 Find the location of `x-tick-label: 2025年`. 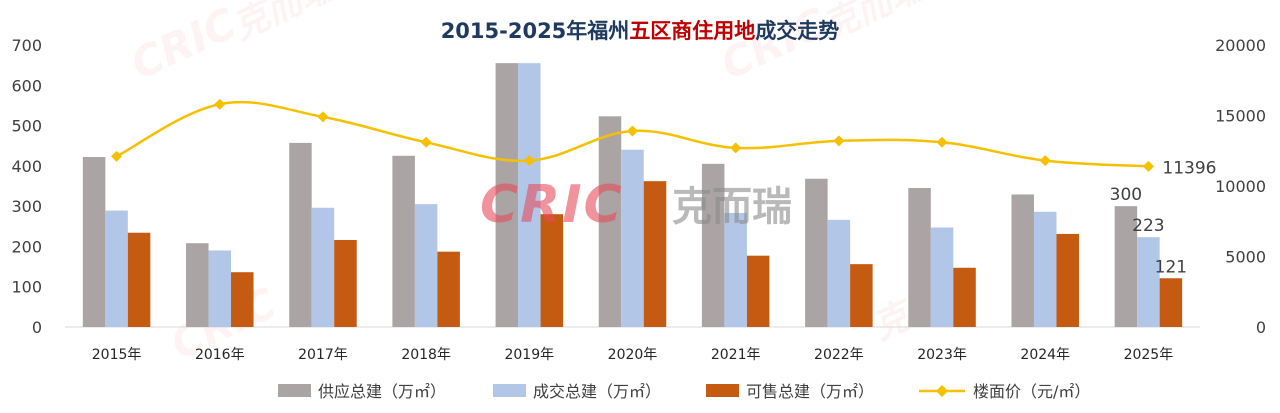

x-tick-label: 2025年 is located at coordinates (1149, 355).